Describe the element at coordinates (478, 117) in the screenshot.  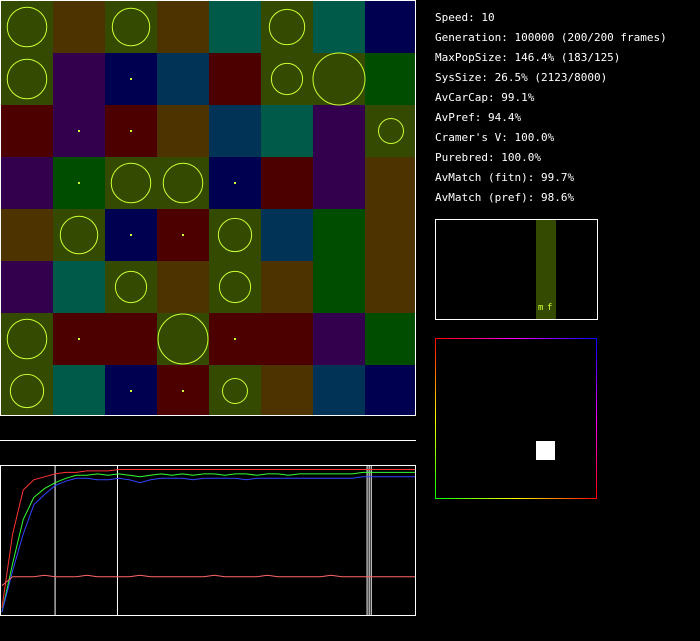
I see `stat-av-pref: AvPref: 94.4%` at that location.